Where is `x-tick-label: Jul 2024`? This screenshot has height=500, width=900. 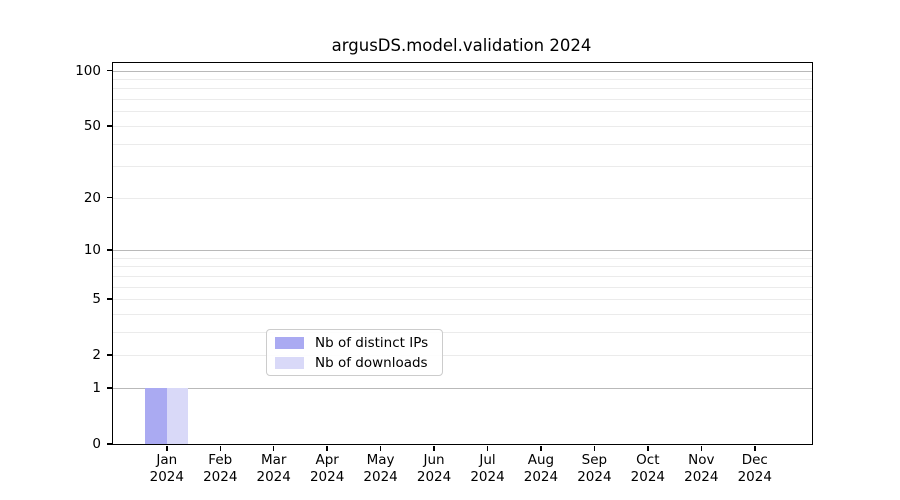
x-tick-label: Jul 2024 is located at coordinates (488, 469).